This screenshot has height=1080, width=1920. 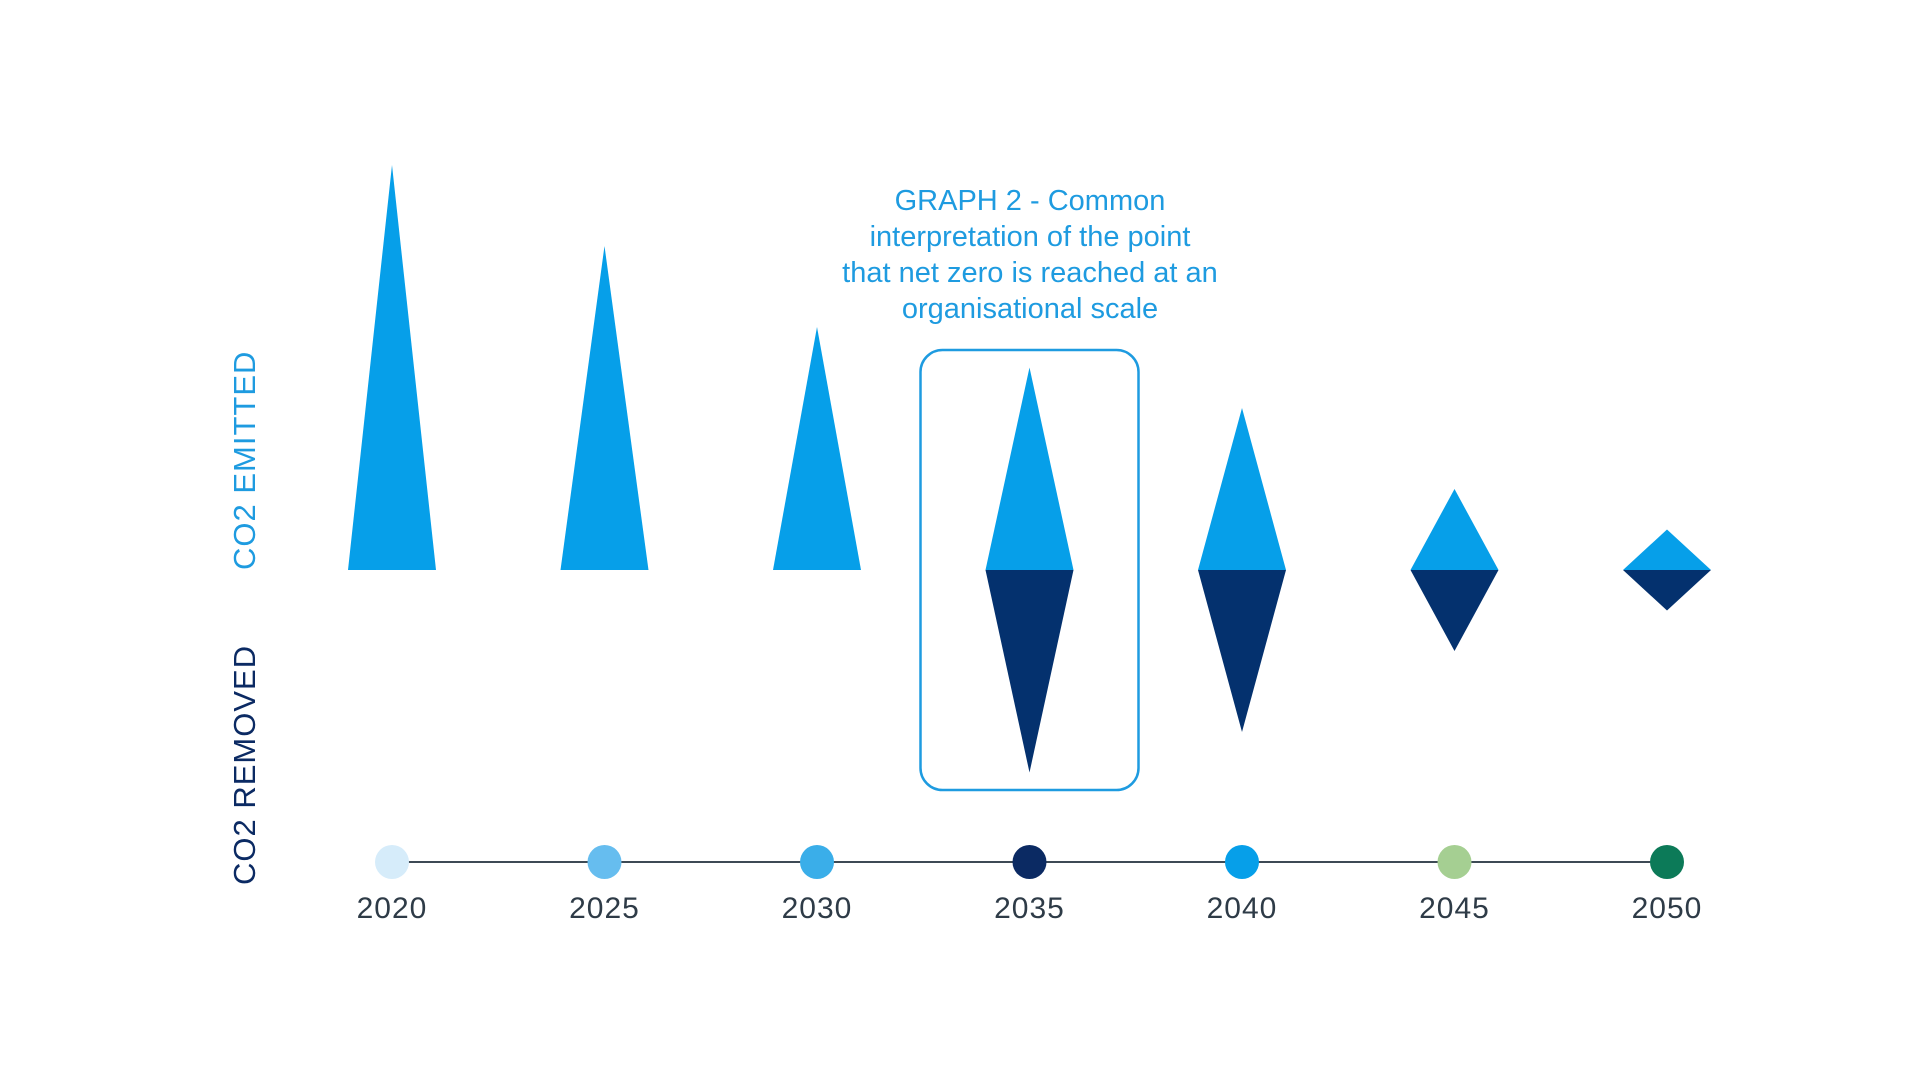 I want to click on timeline-dot-2025, so click(x=604, y=862).